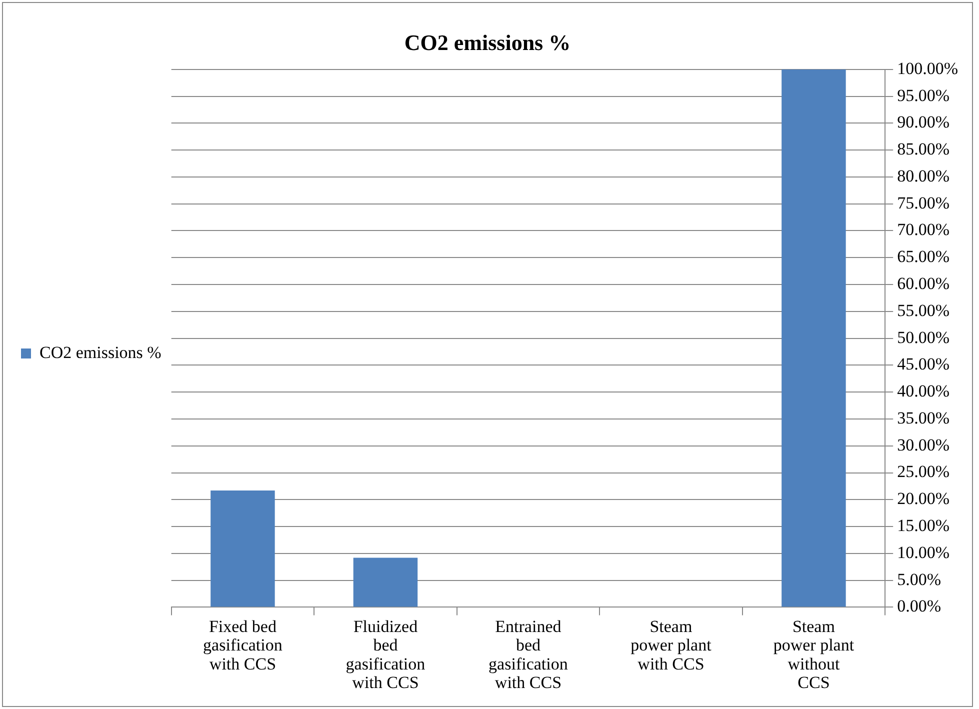 The image size is (979, 709). What do you see at coordinates (923, 149) in the screenshot?
I see `y-tick-label: 85.00%` at bounding box center [923, 149].